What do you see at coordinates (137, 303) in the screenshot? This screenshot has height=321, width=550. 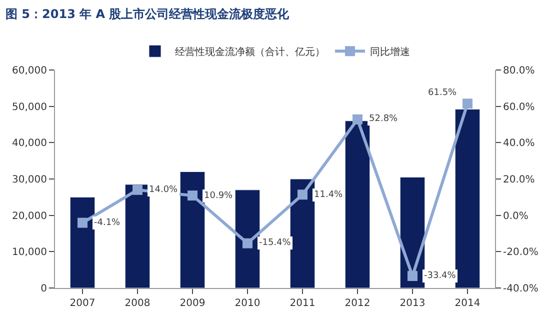 I see `x-tick-label: 2008` at bounding box center [137, 303].